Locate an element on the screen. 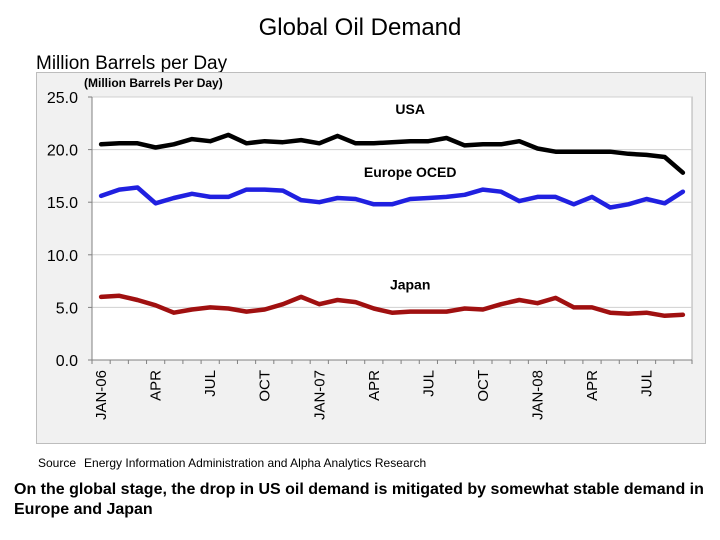  series-label: Japan is located at coordinates (410, 285).